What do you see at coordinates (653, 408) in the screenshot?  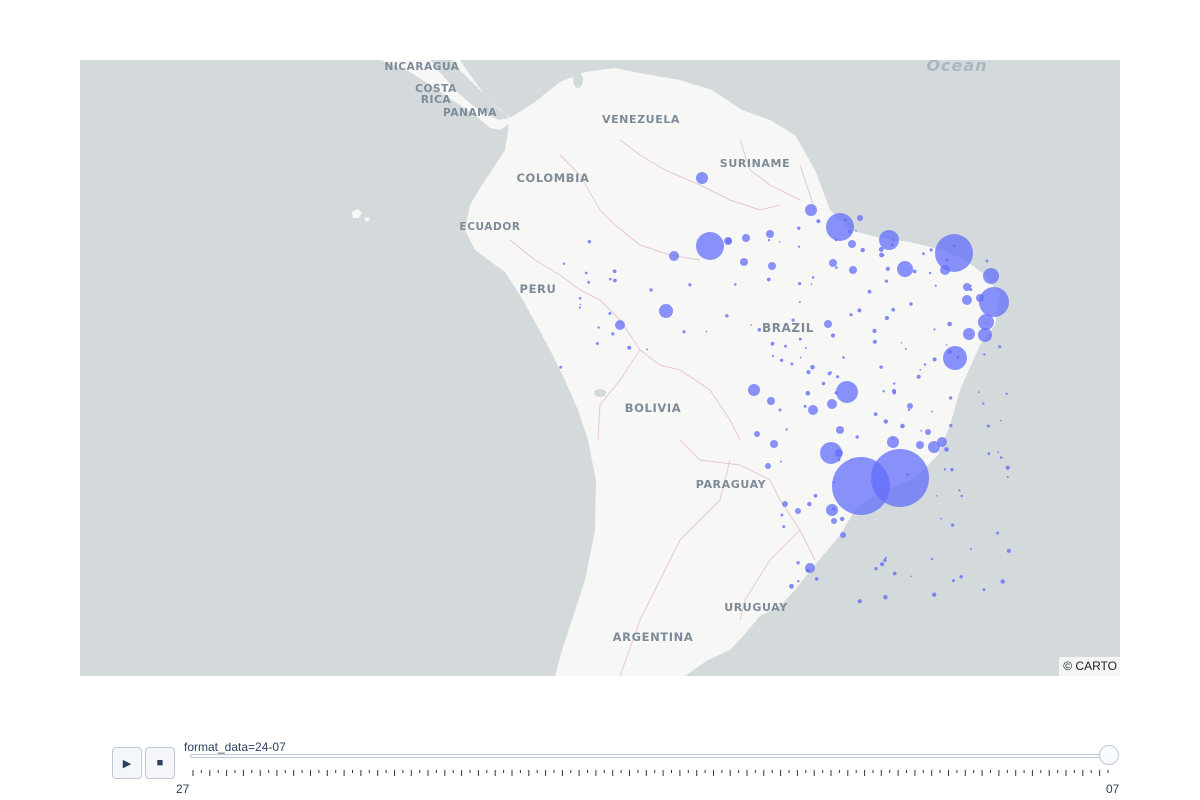 I see `label-bolivia: BOLIVIA` at bounding box center [653, 408].